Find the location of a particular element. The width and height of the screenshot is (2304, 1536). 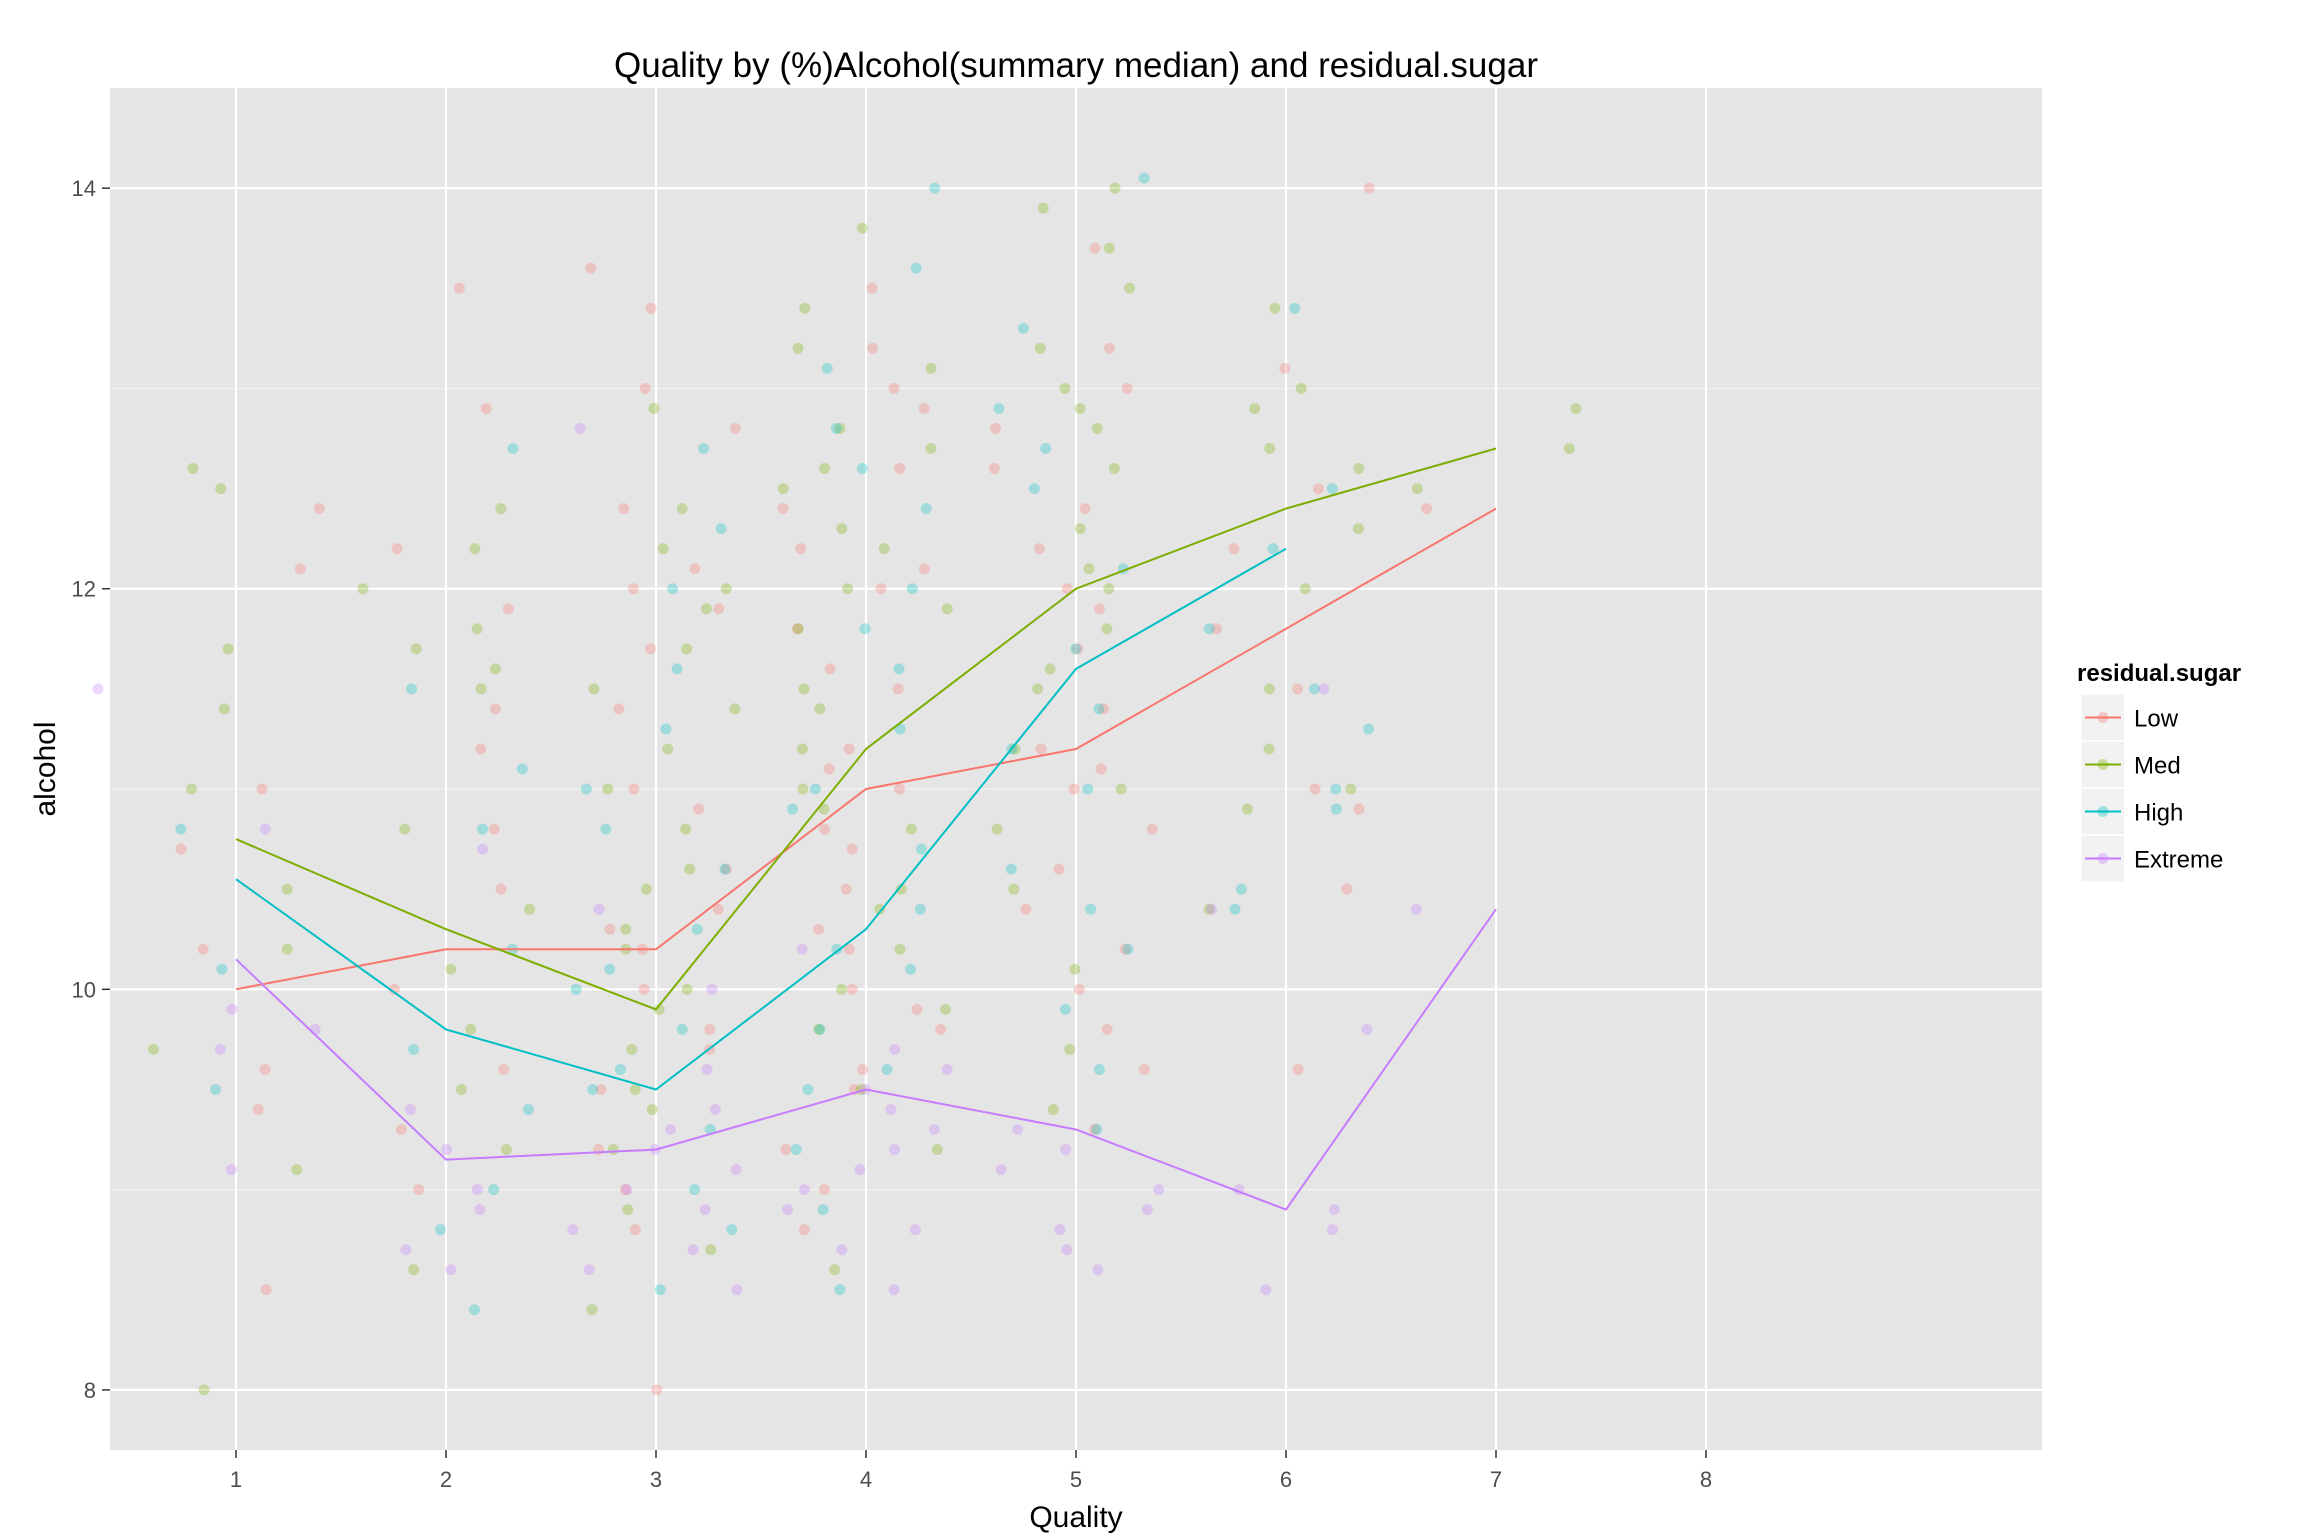

legend-keys: Low Med High Extreme is located at coordinates (2151, 788).